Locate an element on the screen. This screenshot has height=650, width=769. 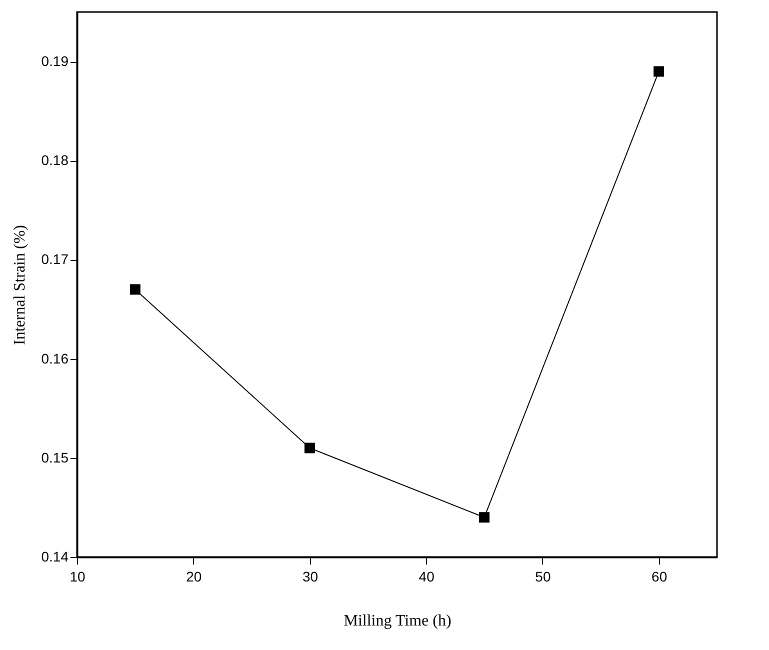
y-tick-label: 0.16 is located at coordinates (55, 358).